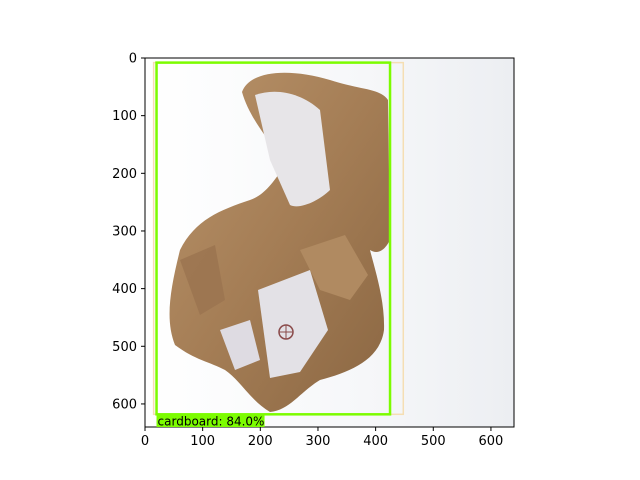 This screenshot has height=480, width=640. Describe the element at coordinates (260, 441) in the screenshot. I see `x-tick-label: 200` at that location.